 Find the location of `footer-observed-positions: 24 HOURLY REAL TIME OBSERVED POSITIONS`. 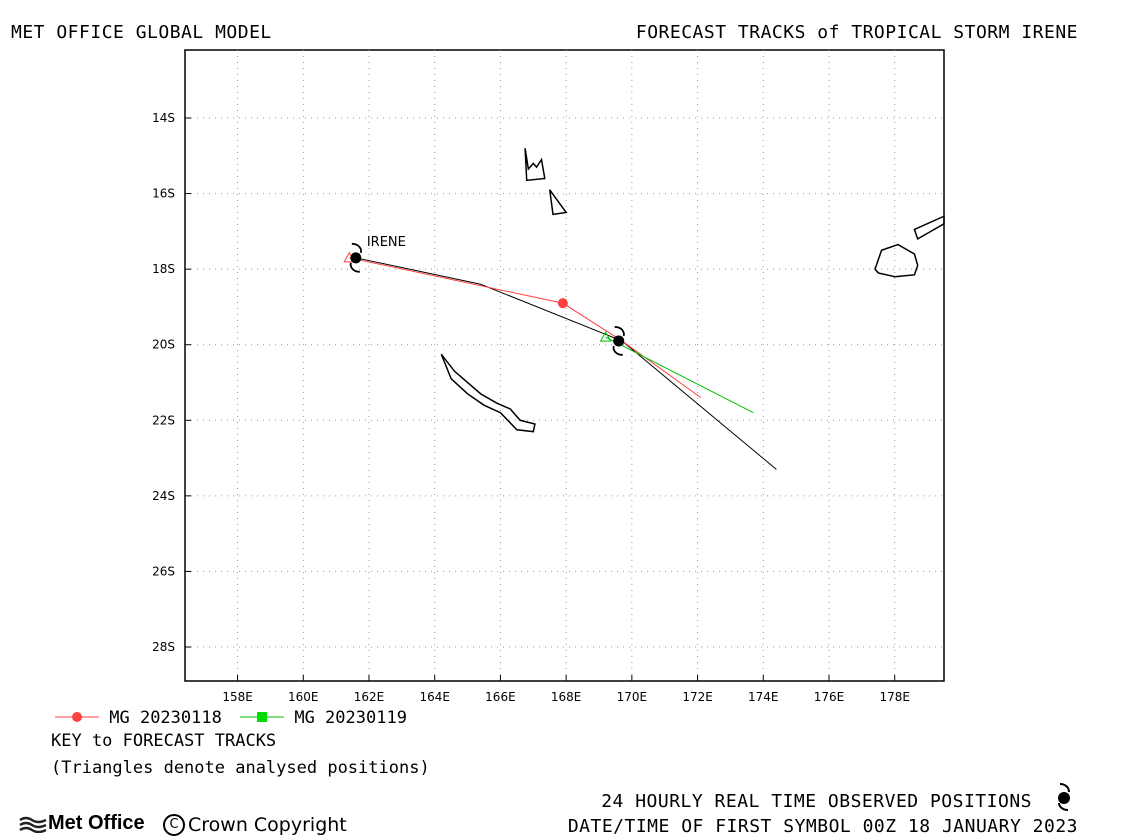

footer-observed-positions: 24 HOURLY REAL TIME OBSERVED POSITIONS is located at coordinates (816, 801).